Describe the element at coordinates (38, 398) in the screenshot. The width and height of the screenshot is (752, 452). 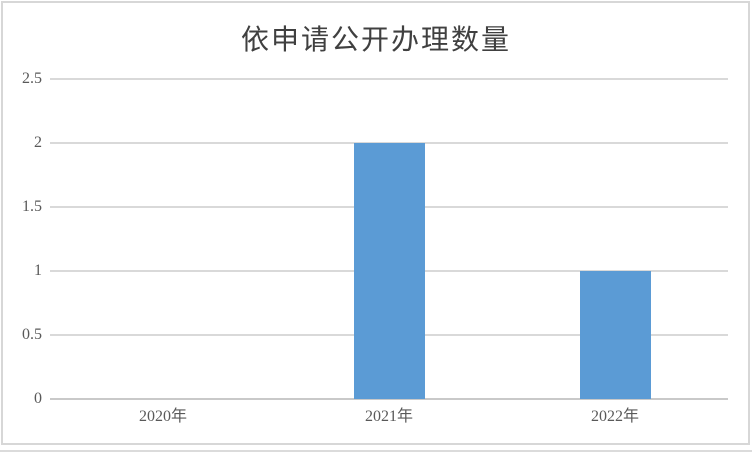
I see `y-tick-label: 0` at that location.